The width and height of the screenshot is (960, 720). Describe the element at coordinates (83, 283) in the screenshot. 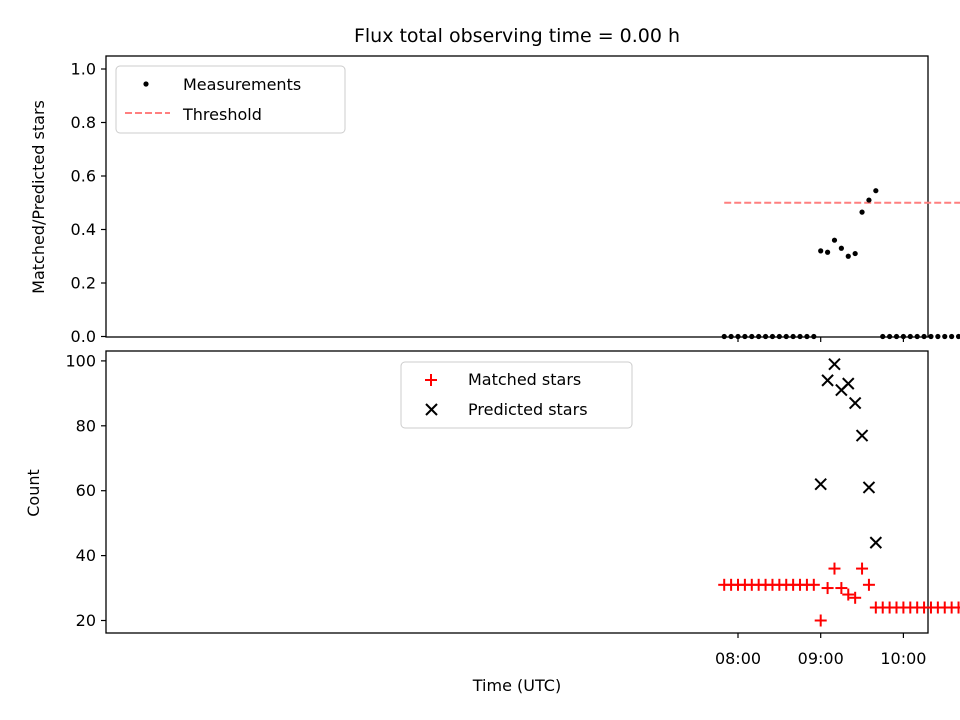

I see `top-y-tick-label: 0.2` at that location.